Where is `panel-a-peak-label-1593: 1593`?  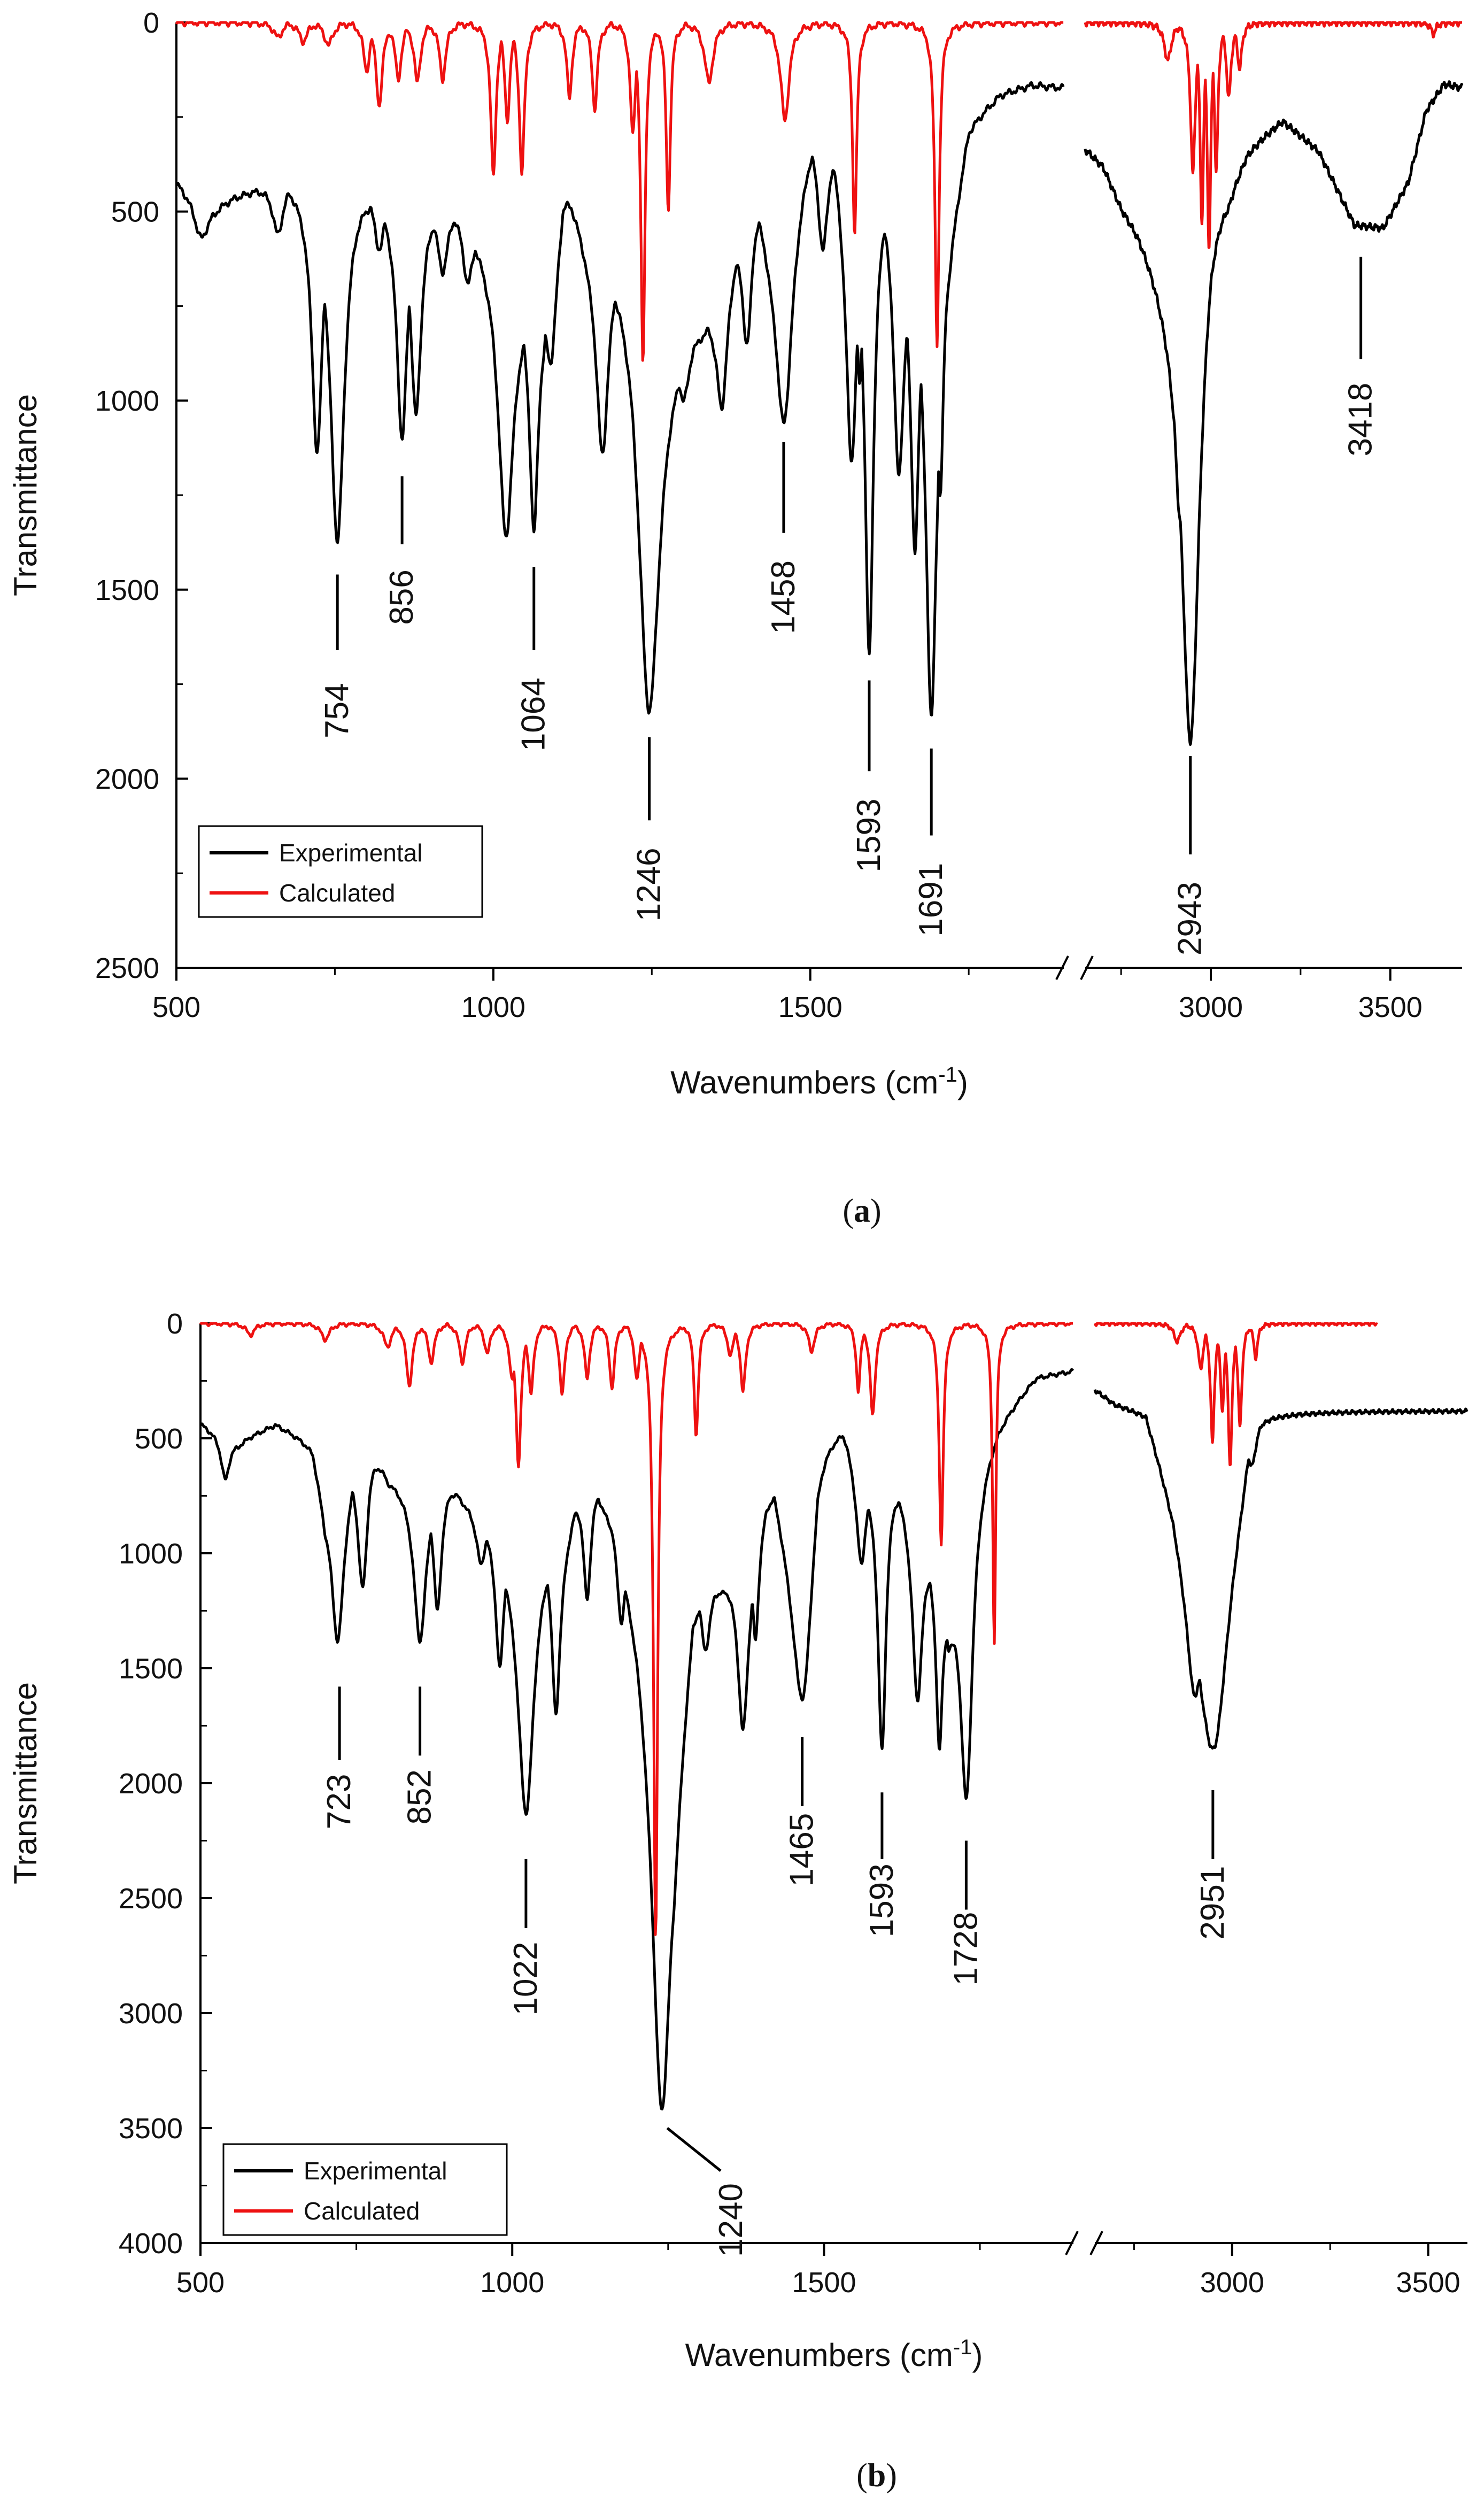 panel-a-peak-label-1593: 1593 is located at coordinates (869, 836).